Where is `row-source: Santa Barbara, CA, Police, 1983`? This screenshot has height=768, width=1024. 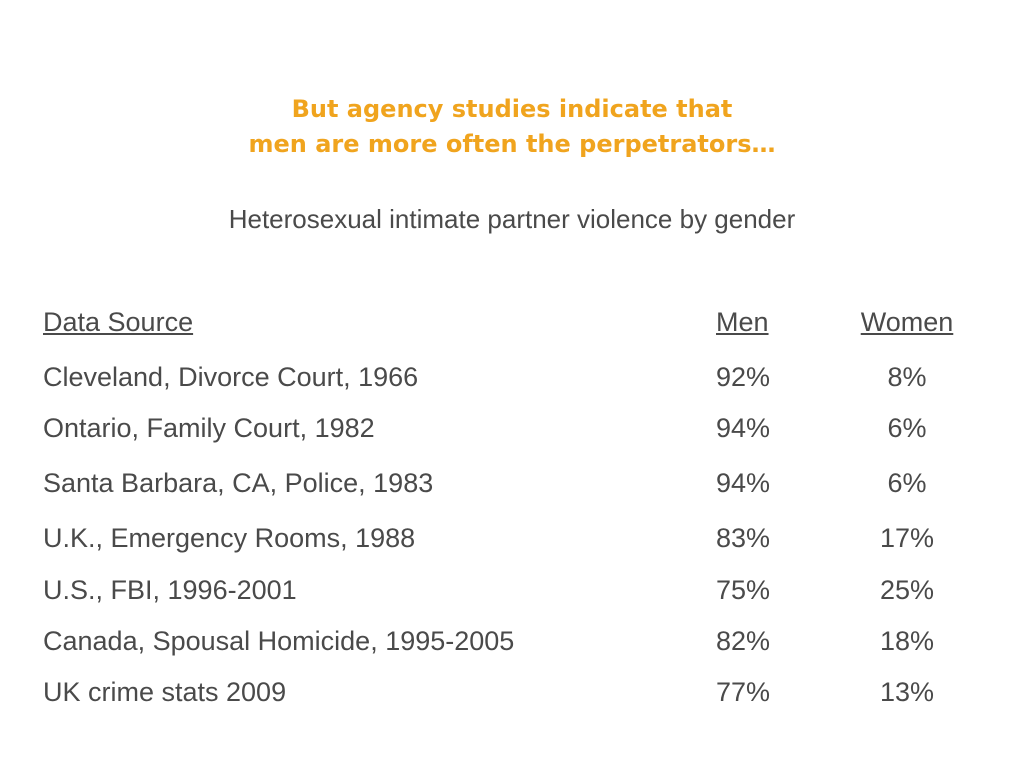
row-source: Santa Barbara, CA, Police, 1983 is located at coordinates (238, 483).